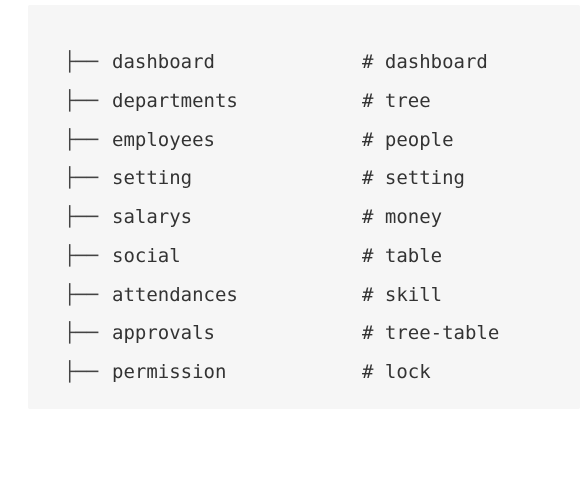 This screenshot has width=580, height=498. Describe the element at coordinates (304, 67) in the screenshot. I see `tree-row: ├── dashboard # dashboard` at that location.